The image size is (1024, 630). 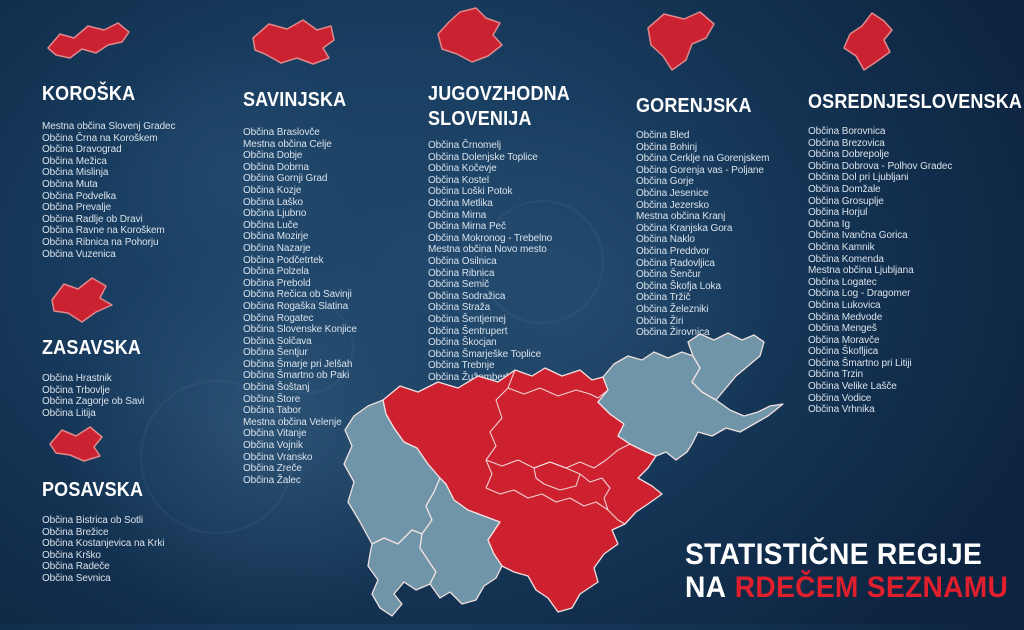 I want to click on municipality-item: Občina Brežice, so click(x=75, y=532).